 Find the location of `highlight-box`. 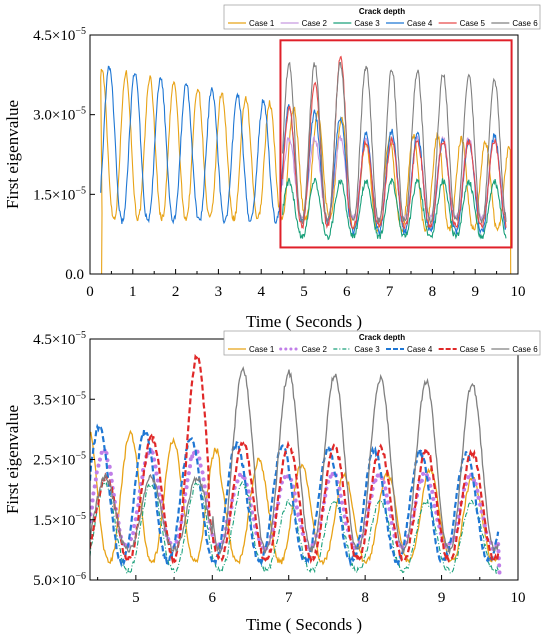

highlight-box is located at coordinates (396, 144).